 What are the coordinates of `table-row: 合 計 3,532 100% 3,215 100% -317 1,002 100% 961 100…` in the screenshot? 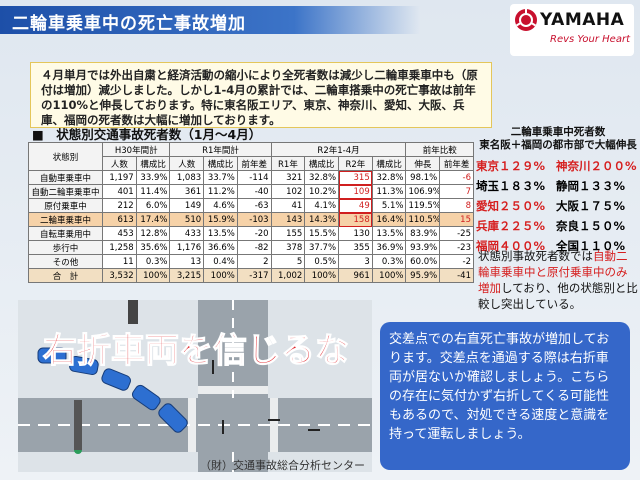 It's located at (251, 275).